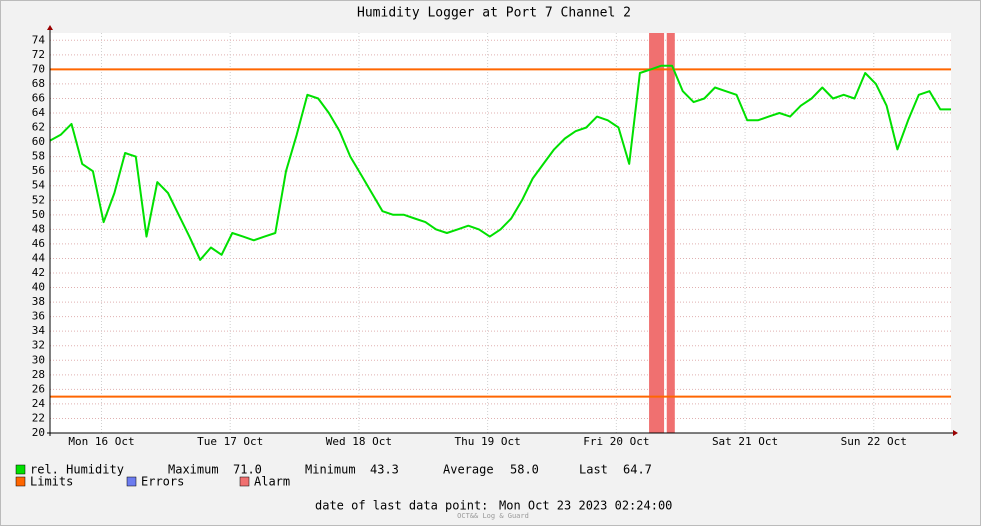 The image size is (981, 526). What do you see at coordinates (39, 39) in the screenshot?
I see `y-tick-label: 74` at bounding box center [39, 39].